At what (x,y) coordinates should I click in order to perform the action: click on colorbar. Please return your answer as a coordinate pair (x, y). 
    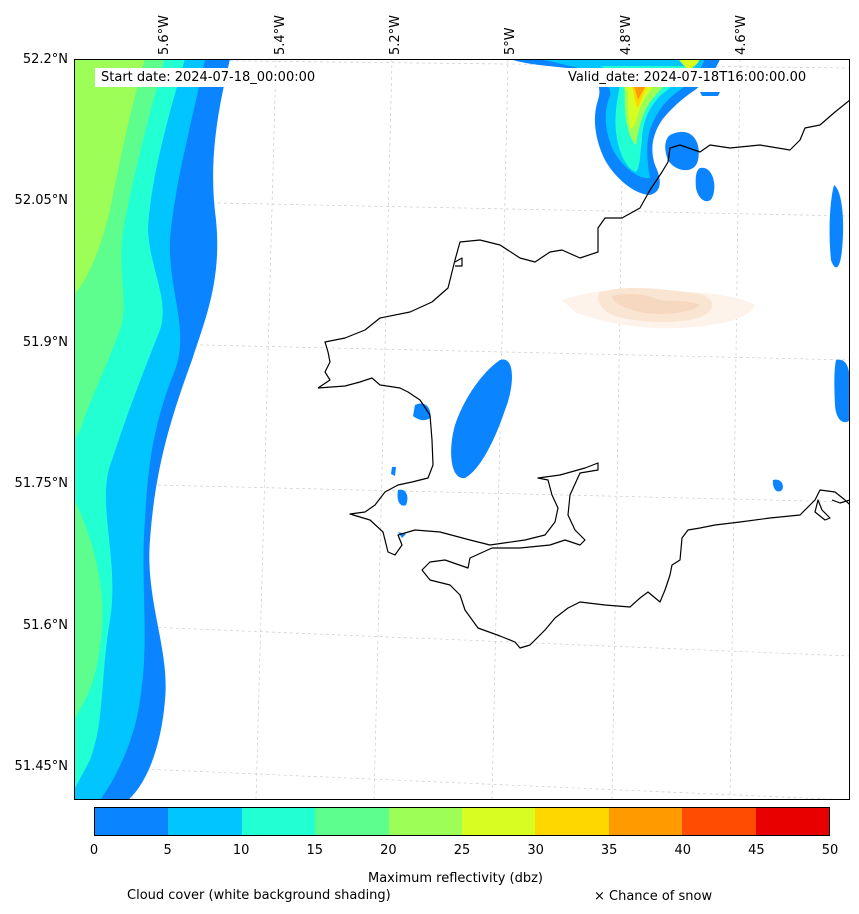
    Looking at the image, I should click on (462, 821).